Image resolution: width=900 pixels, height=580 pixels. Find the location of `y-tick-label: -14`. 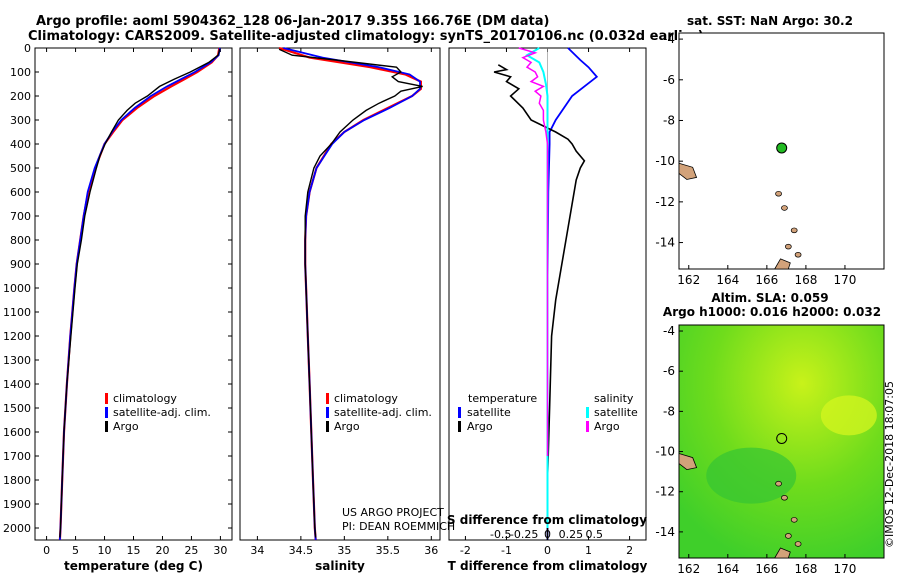

y-tick-label: -14 is located at coordinates (665, 243).